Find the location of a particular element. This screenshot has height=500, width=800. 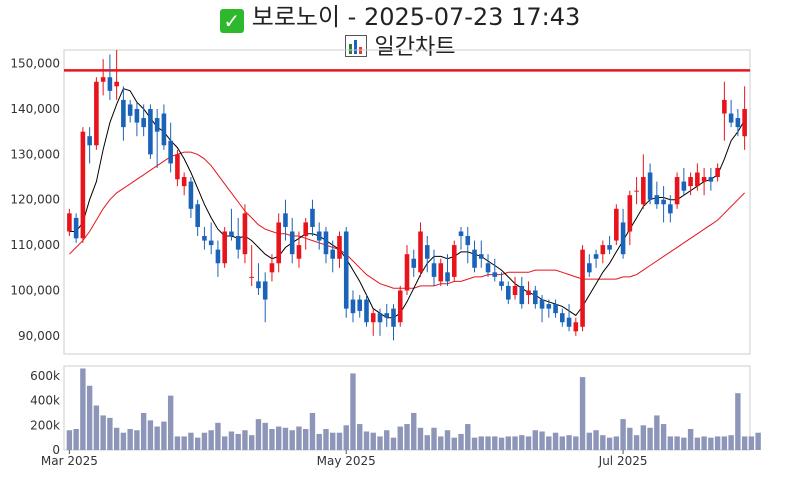

volume-tick-label: 0 is located at coordinates (56, 450).